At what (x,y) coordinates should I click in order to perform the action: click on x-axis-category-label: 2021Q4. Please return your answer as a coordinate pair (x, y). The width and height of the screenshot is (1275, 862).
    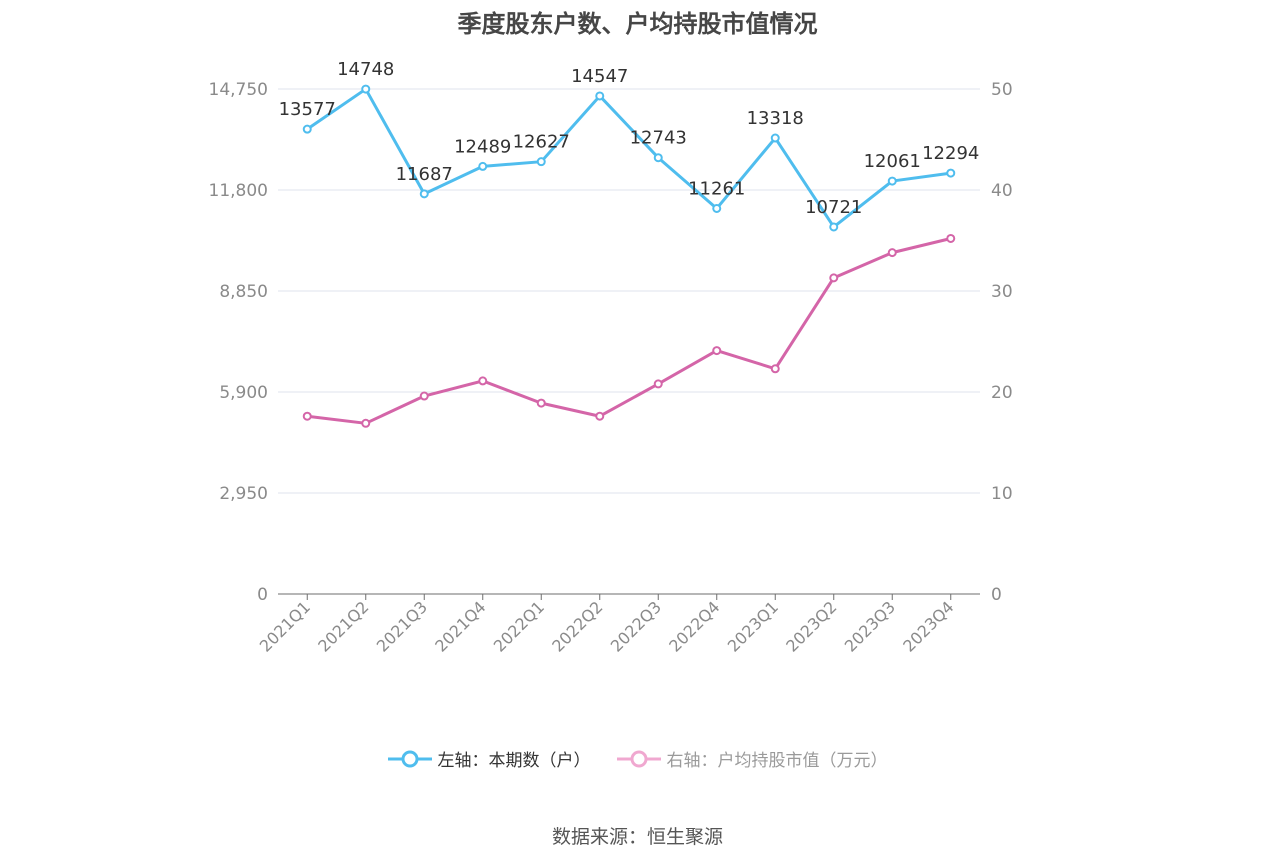
    Looking at the image, I should click on (460, 626).